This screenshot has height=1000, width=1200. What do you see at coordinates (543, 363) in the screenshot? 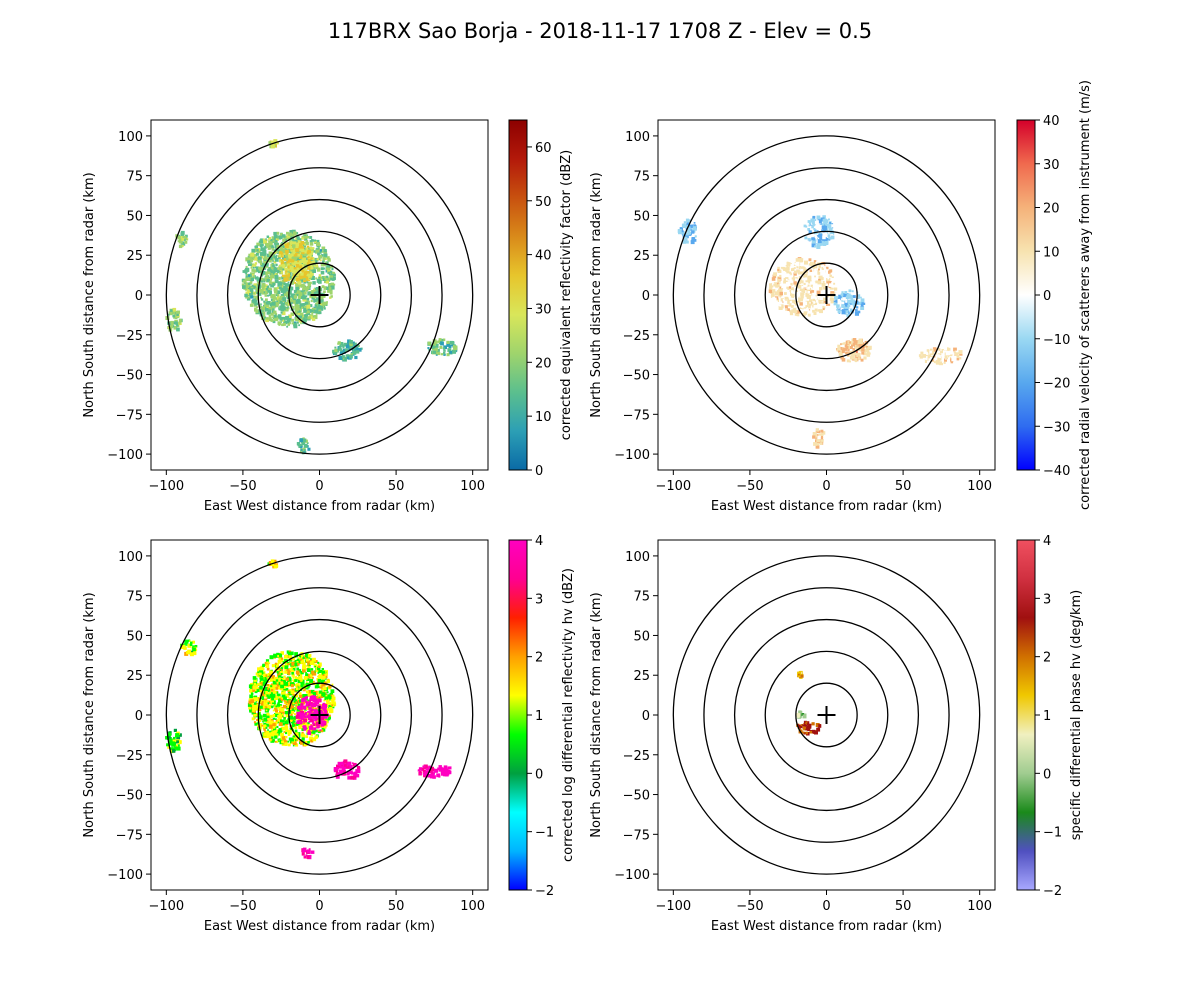
I see `colorbar-tick-label: 20` at bounding box center [543, 363].